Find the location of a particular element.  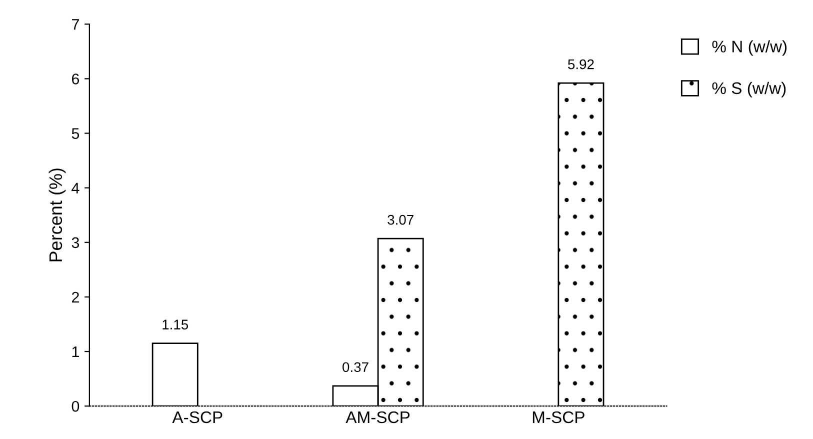

data-label: 0.37 is located at coordinates (355, 367).